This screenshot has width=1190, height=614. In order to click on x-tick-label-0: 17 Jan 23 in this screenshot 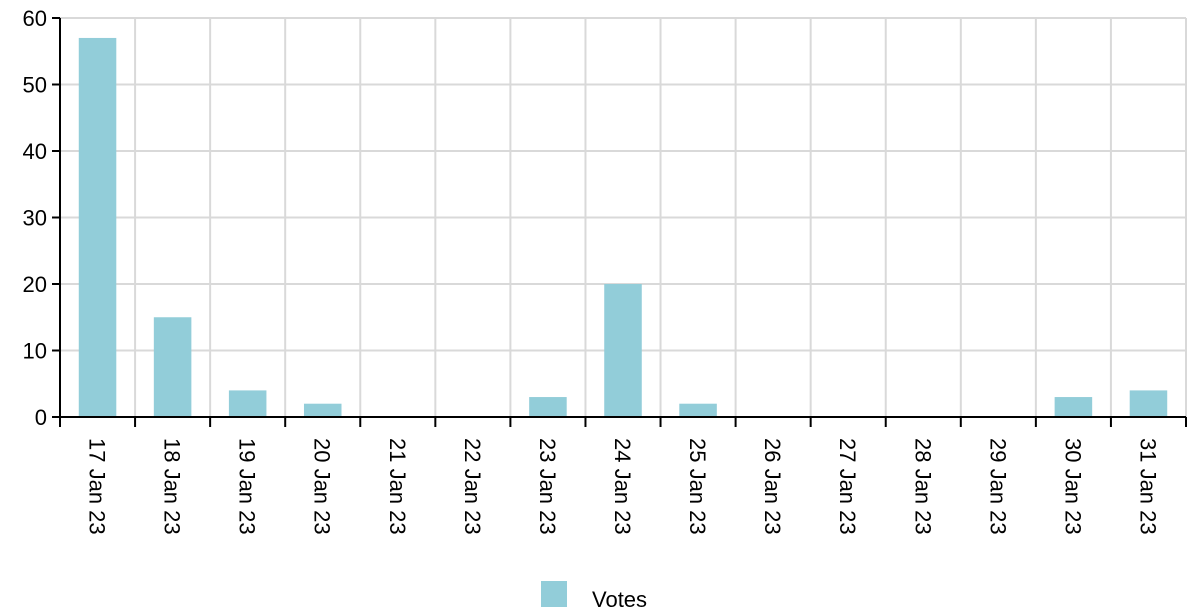, I will do `click(97, 486)`.